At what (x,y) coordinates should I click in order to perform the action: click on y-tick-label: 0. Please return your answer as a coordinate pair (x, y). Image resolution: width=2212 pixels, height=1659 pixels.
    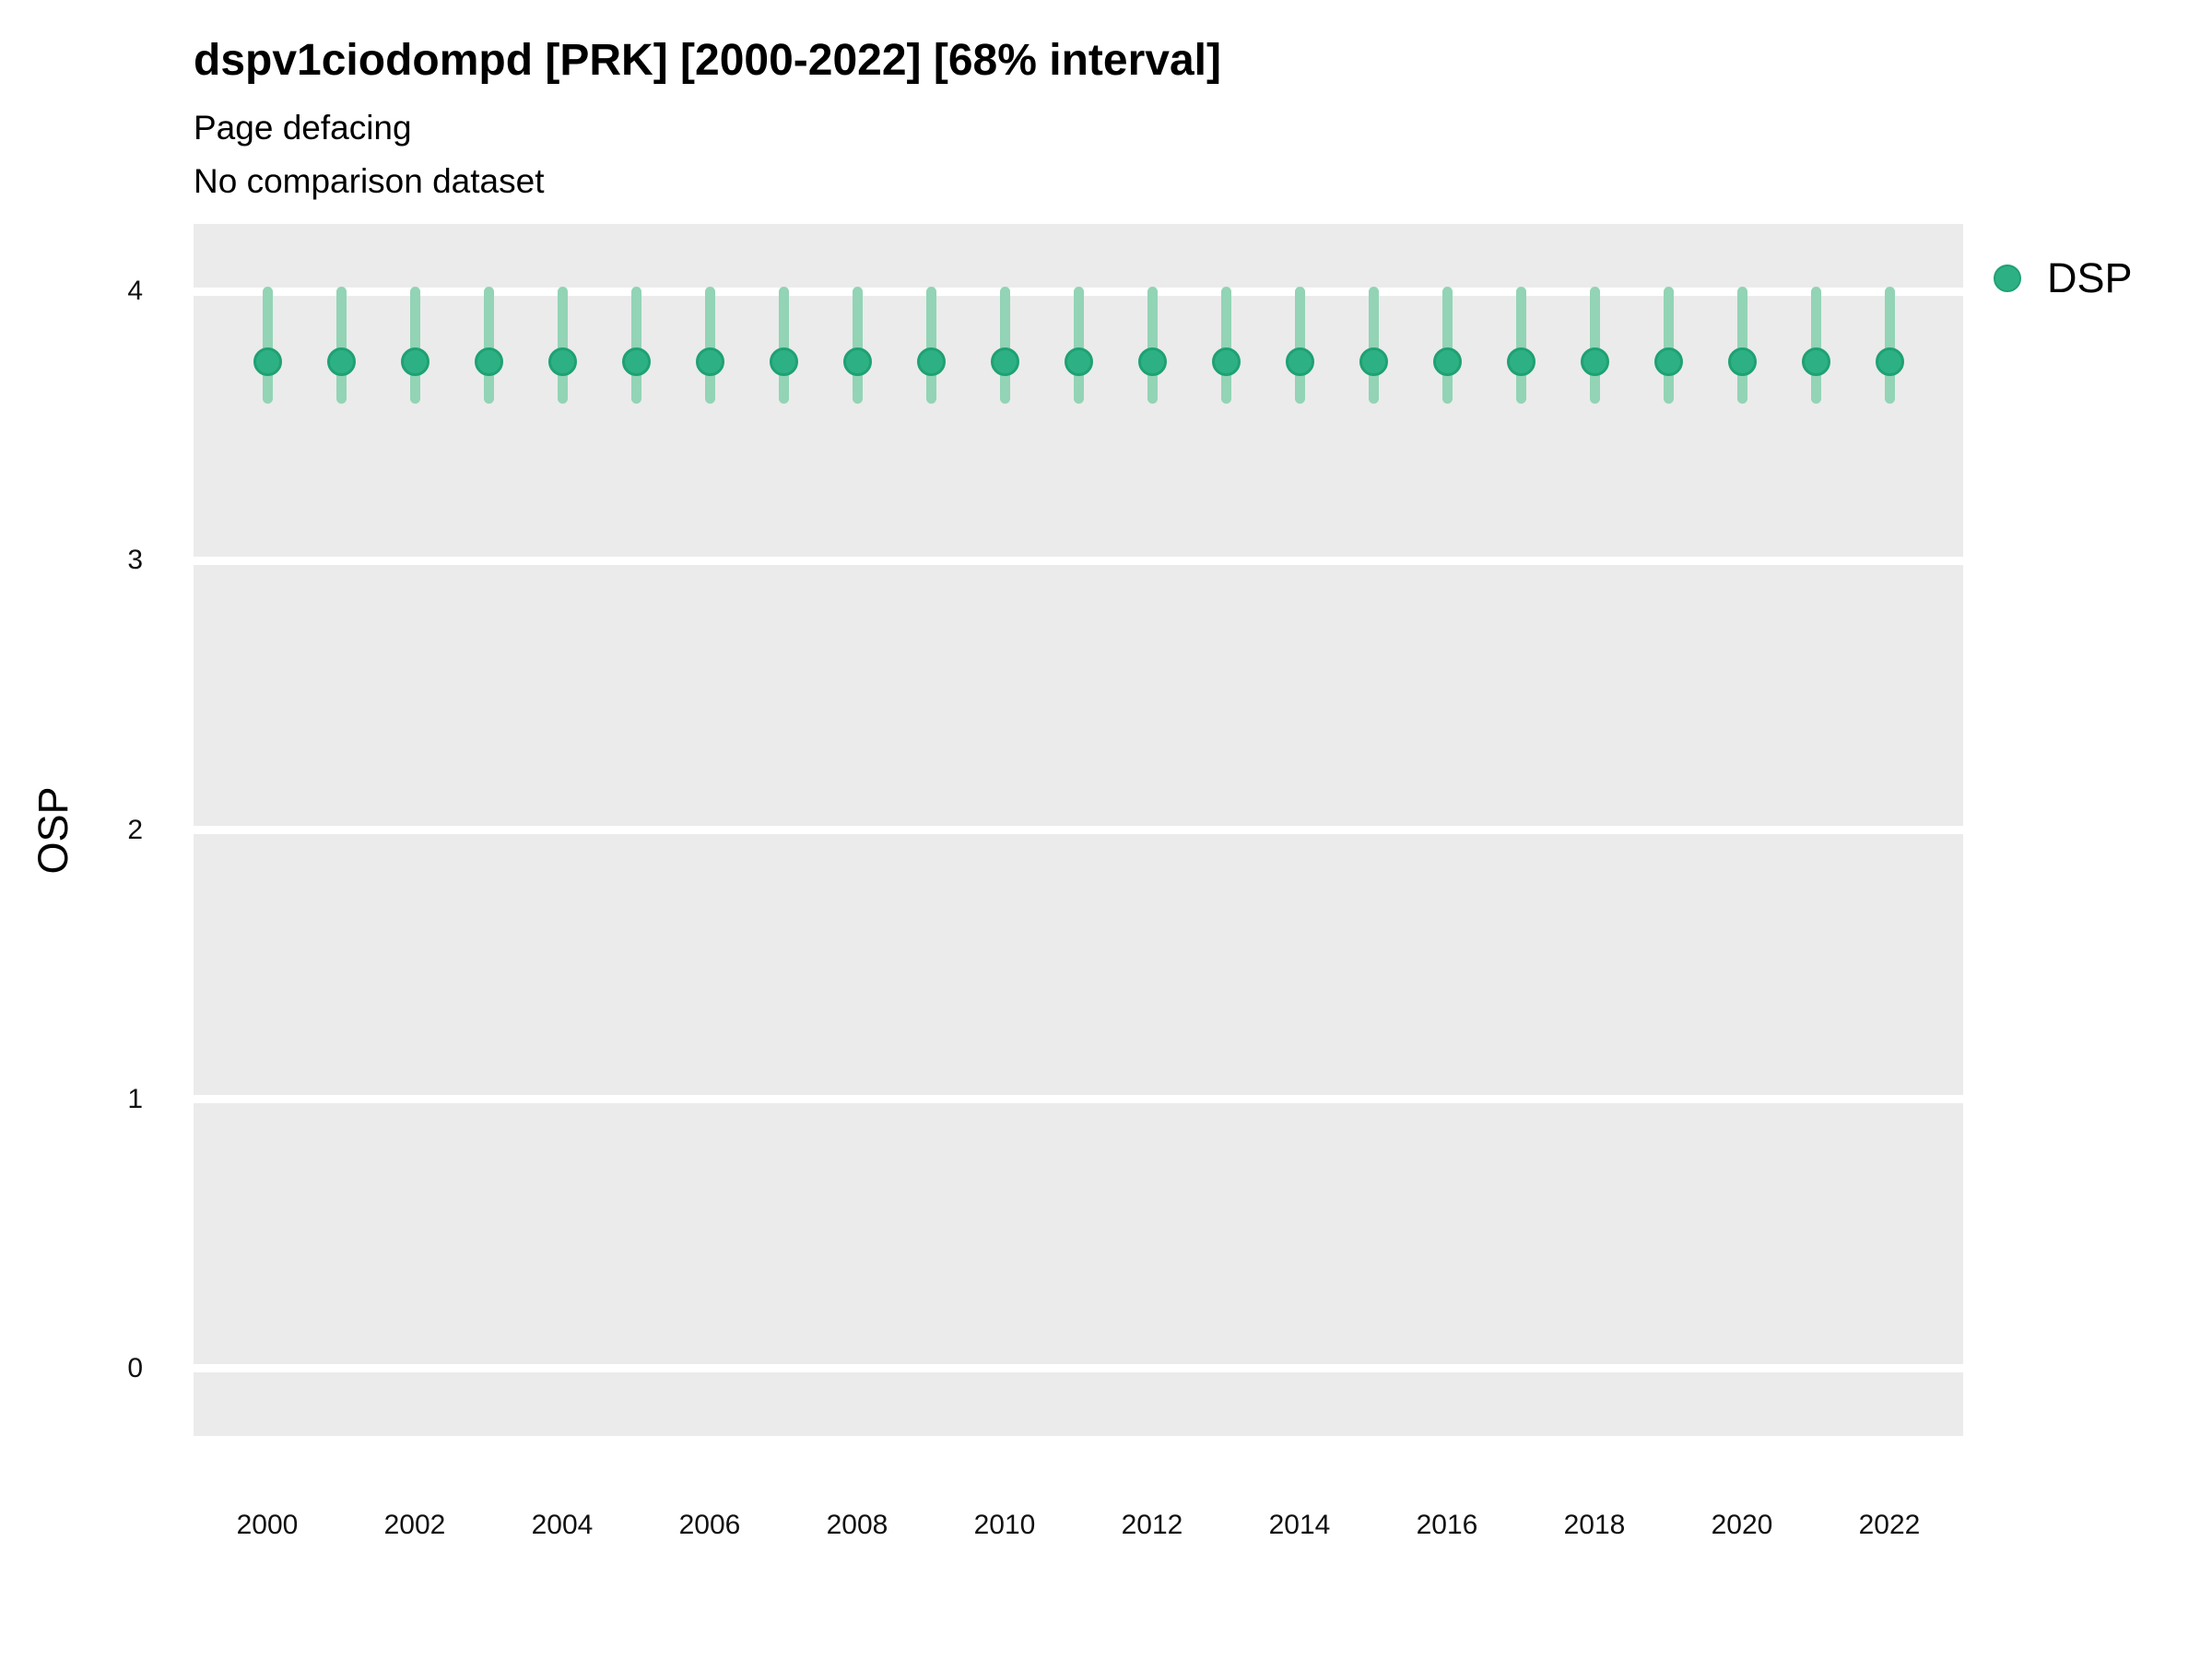
    Looking at the image, I should click on (135, 1367).